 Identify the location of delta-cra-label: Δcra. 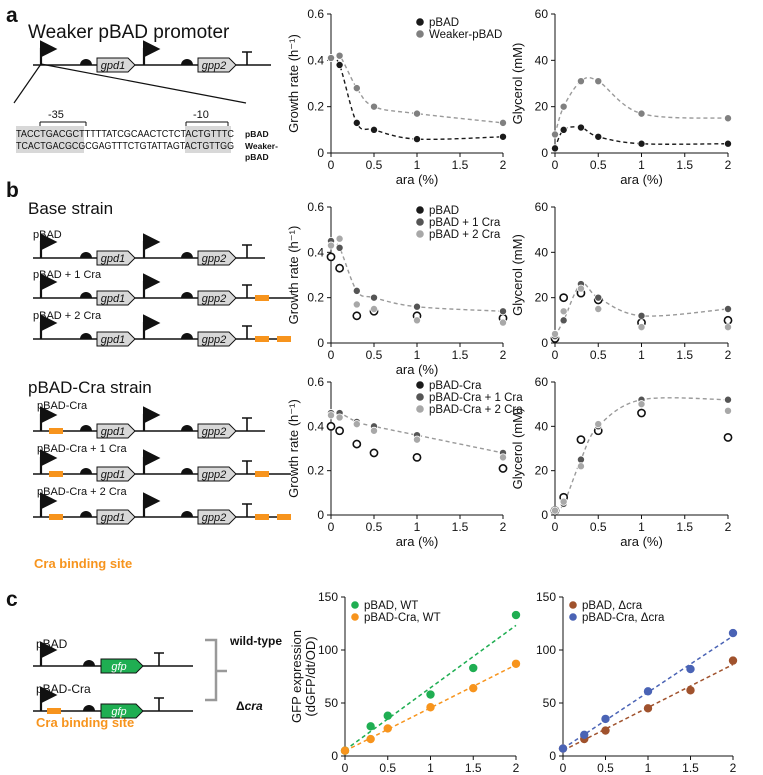
(249, 706).